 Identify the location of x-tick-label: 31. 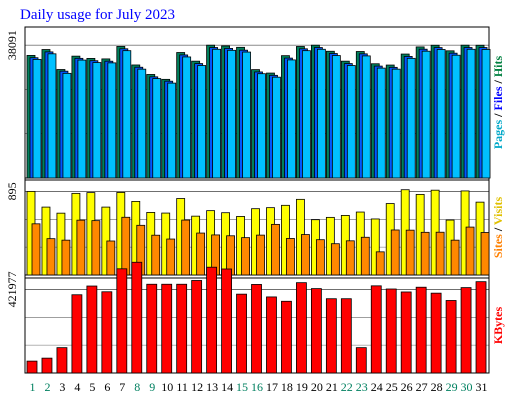
(482, 387).